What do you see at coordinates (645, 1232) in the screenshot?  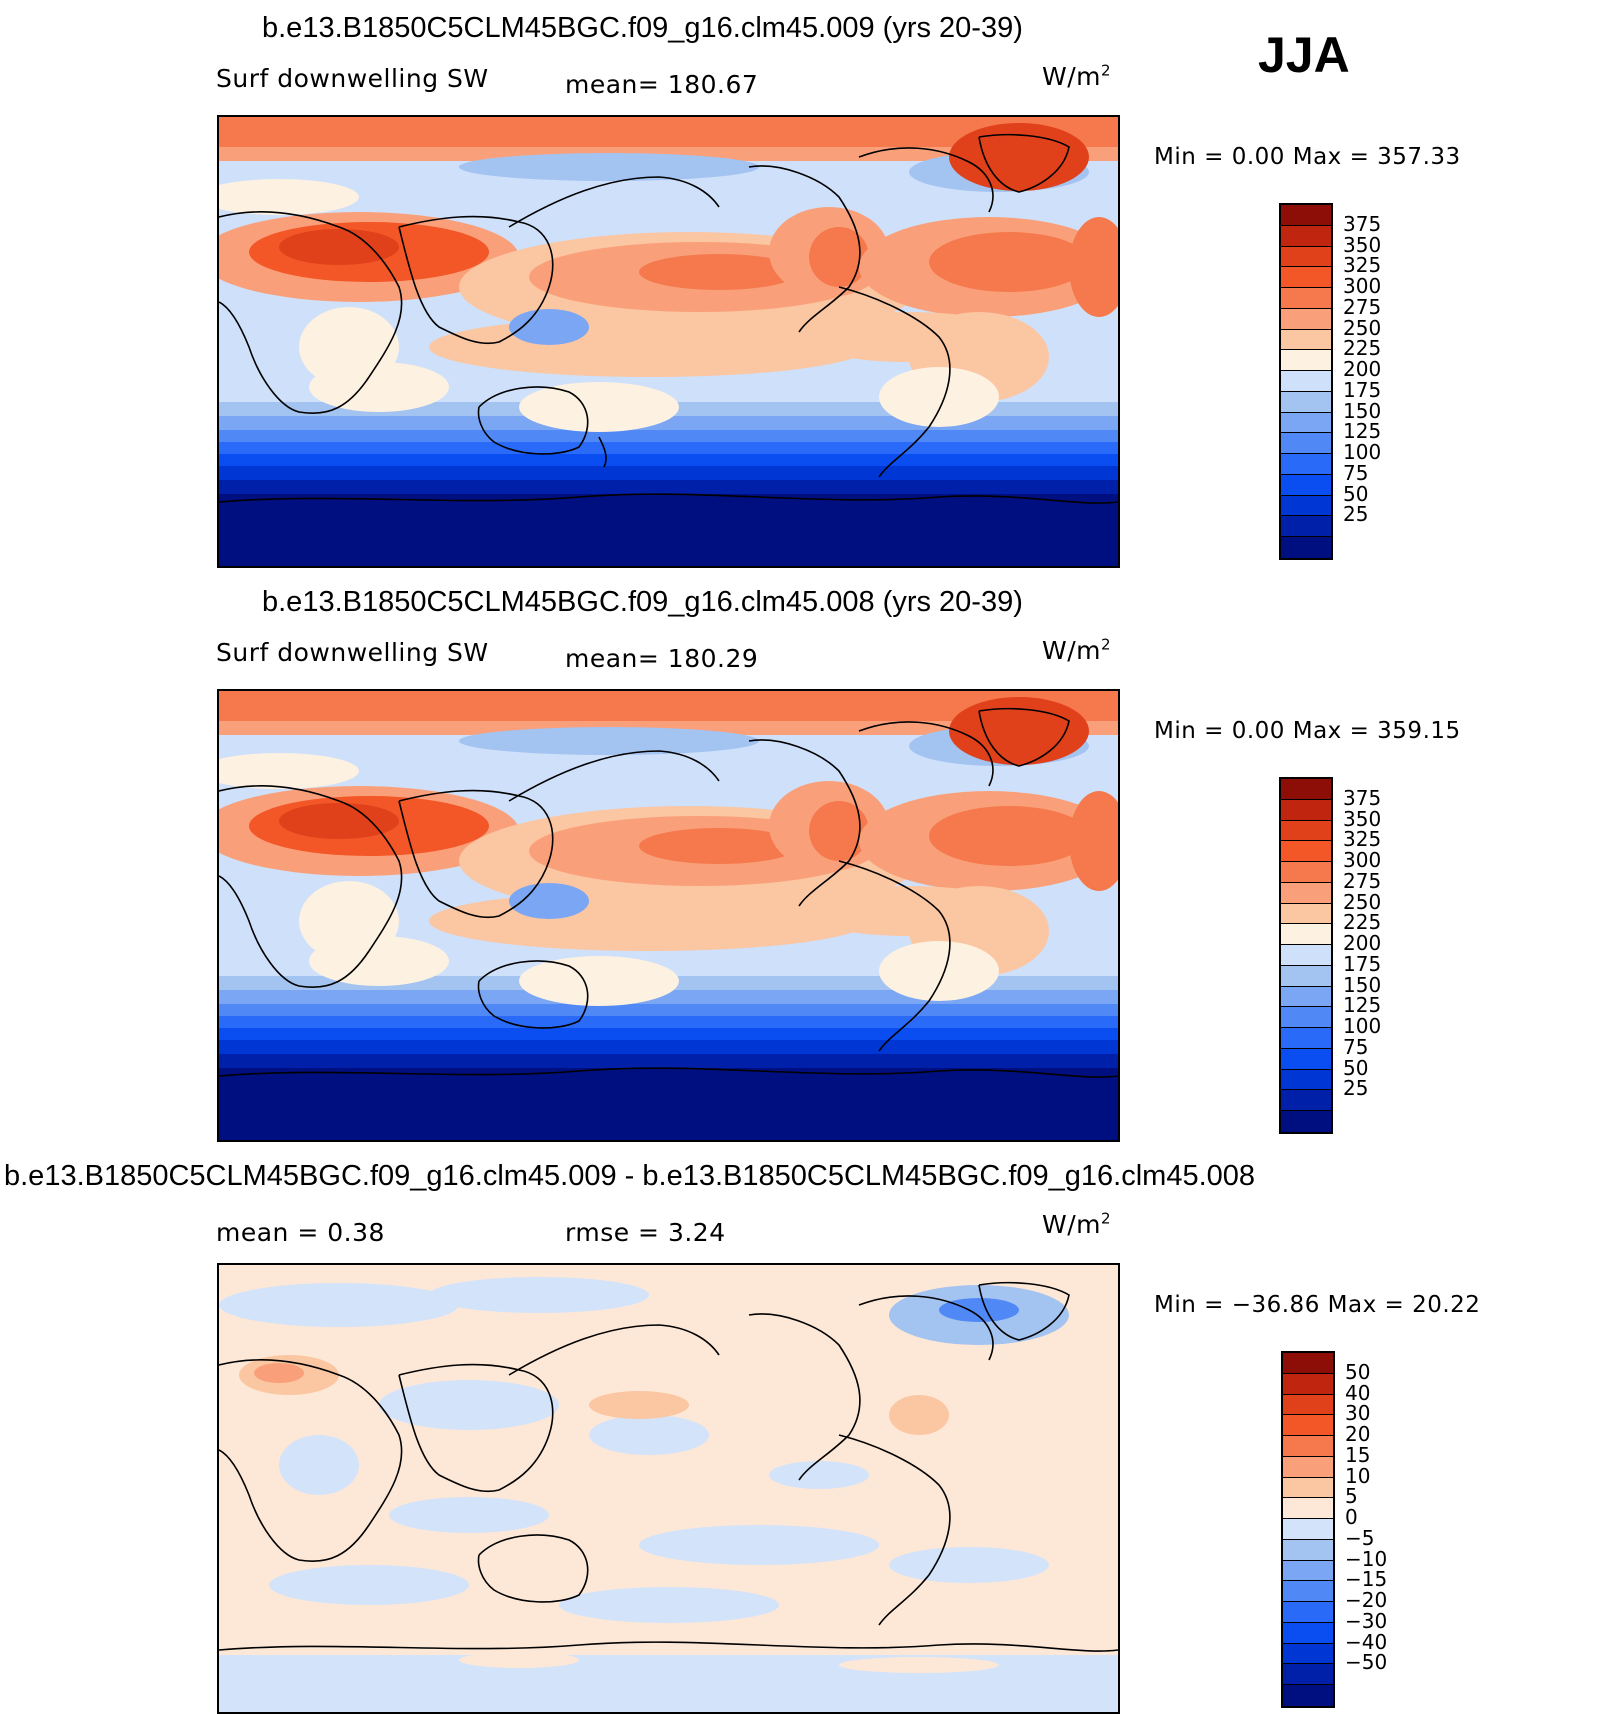 I see `panel-3-rmse-label: rmse = 3.24` at bounding box center [645, 1232].